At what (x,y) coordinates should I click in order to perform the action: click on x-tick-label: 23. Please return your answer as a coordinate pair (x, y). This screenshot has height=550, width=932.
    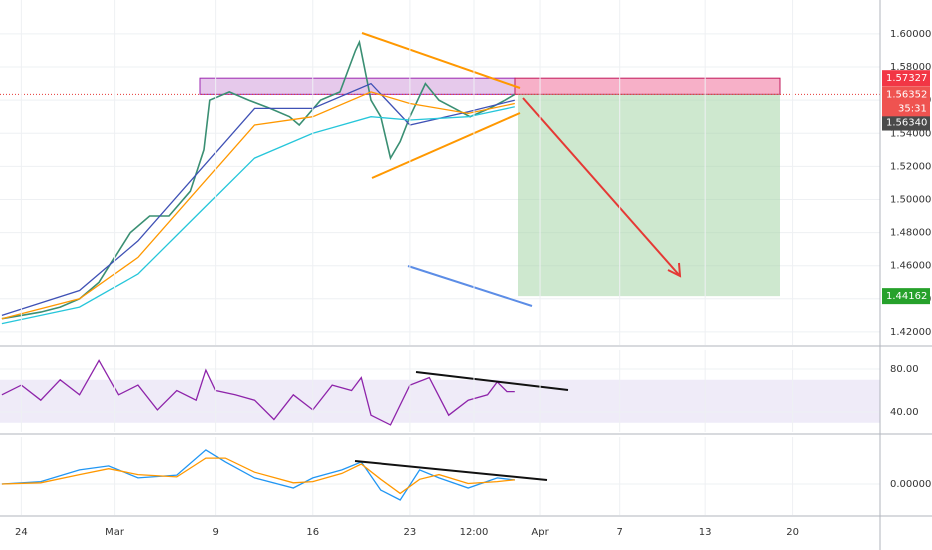
    Looking at the image, I should click on (410, 532).